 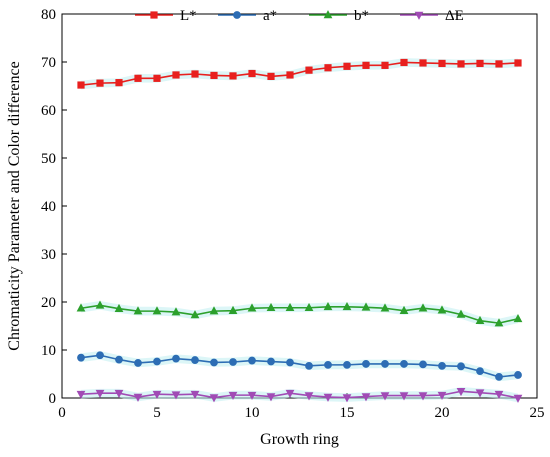 I want to click on y-tick-label: 80, so click(x=48, y=15).